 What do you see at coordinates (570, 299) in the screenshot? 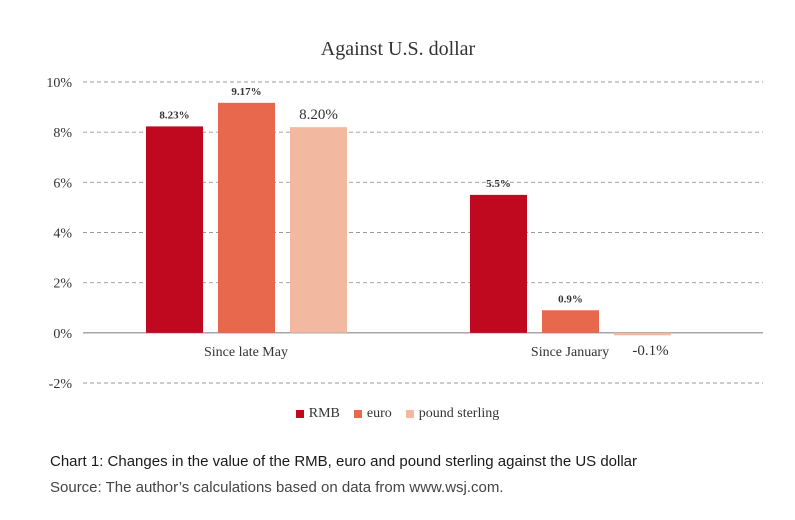
I see `data-label: 0.9%` at bounding box center [570, 299].